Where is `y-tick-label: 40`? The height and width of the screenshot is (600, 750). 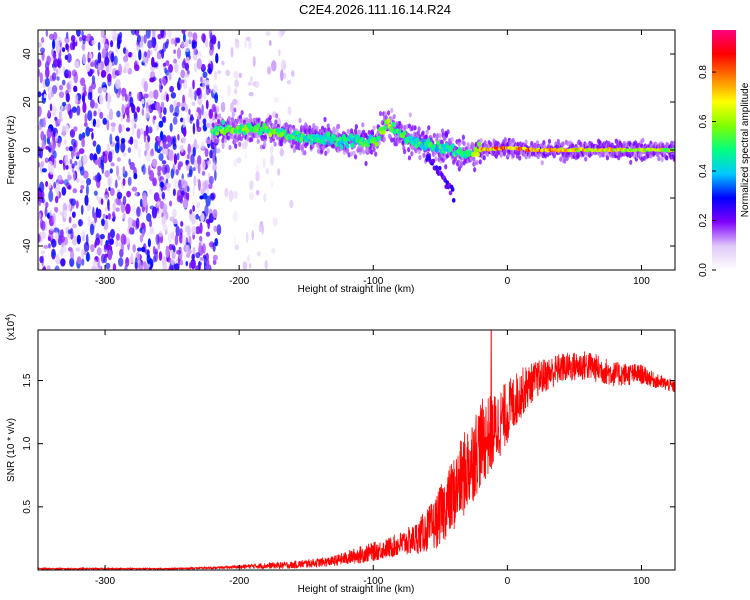 y-tick-label: 40 is located at coordinates (27, 54).